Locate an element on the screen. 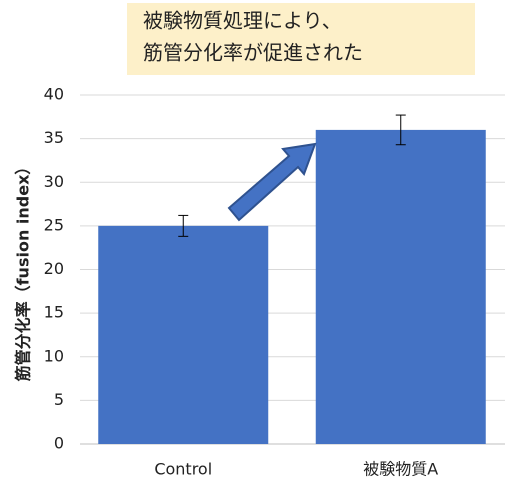 Image resolution: width=519 pixels, height=489 pixels. y-tick-label: 15 is located at coordinates (54, 312).